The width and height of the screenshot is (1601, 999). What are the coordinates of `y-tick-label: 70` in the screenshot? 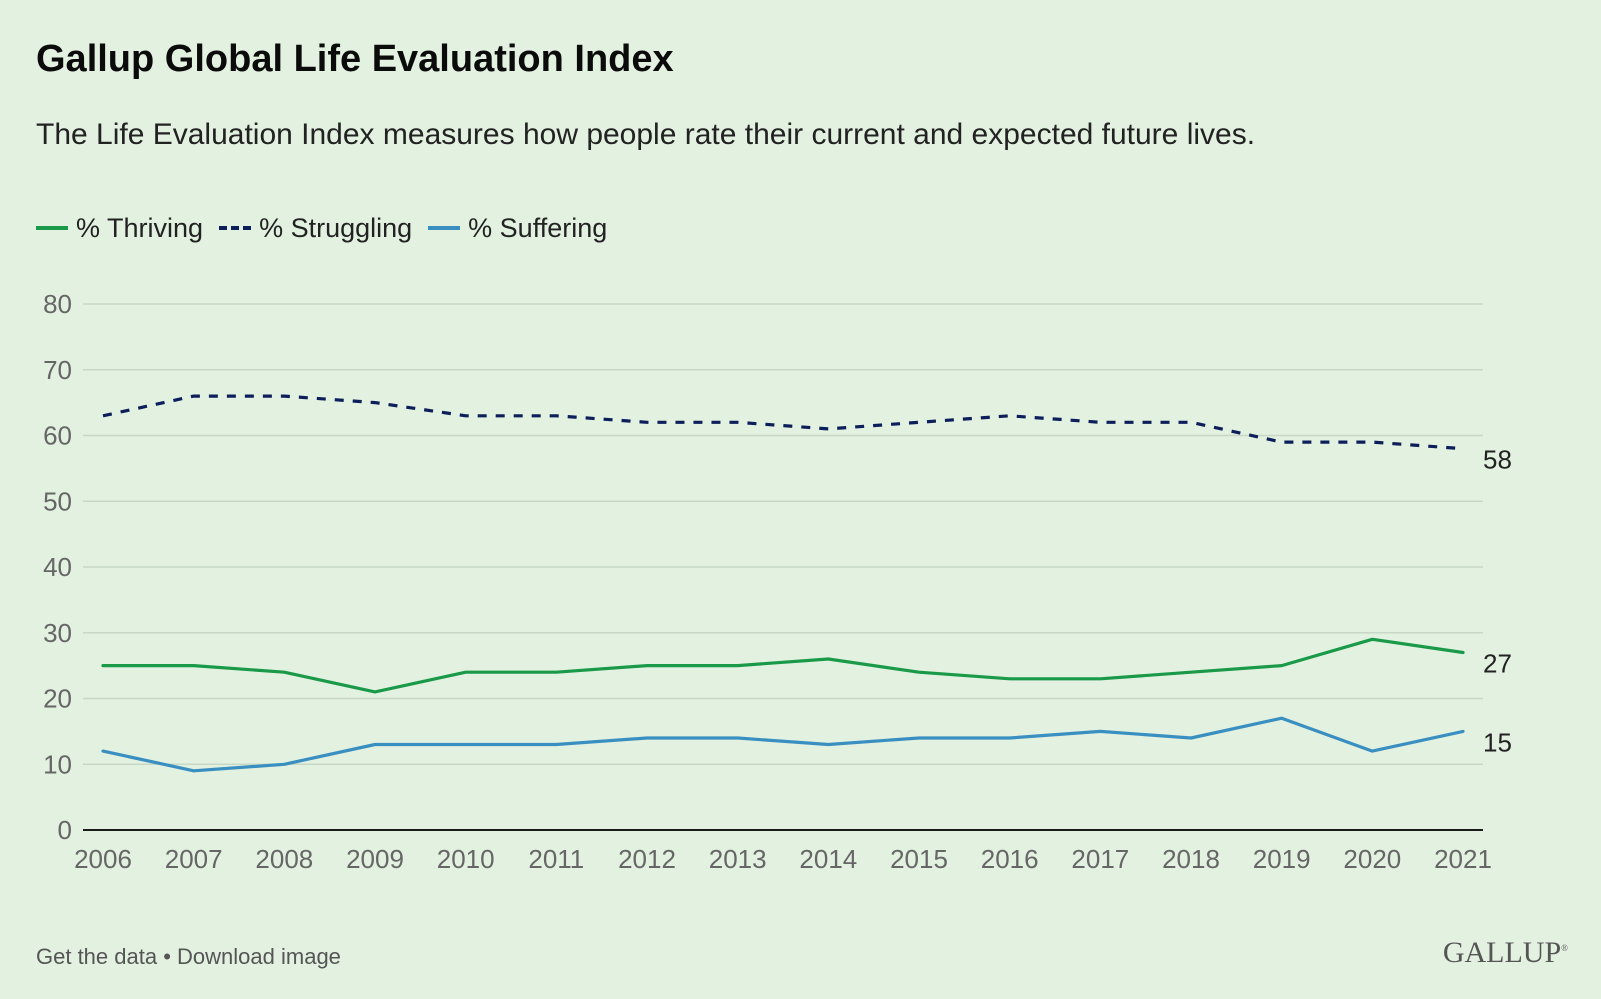 It's located at (57, 370).